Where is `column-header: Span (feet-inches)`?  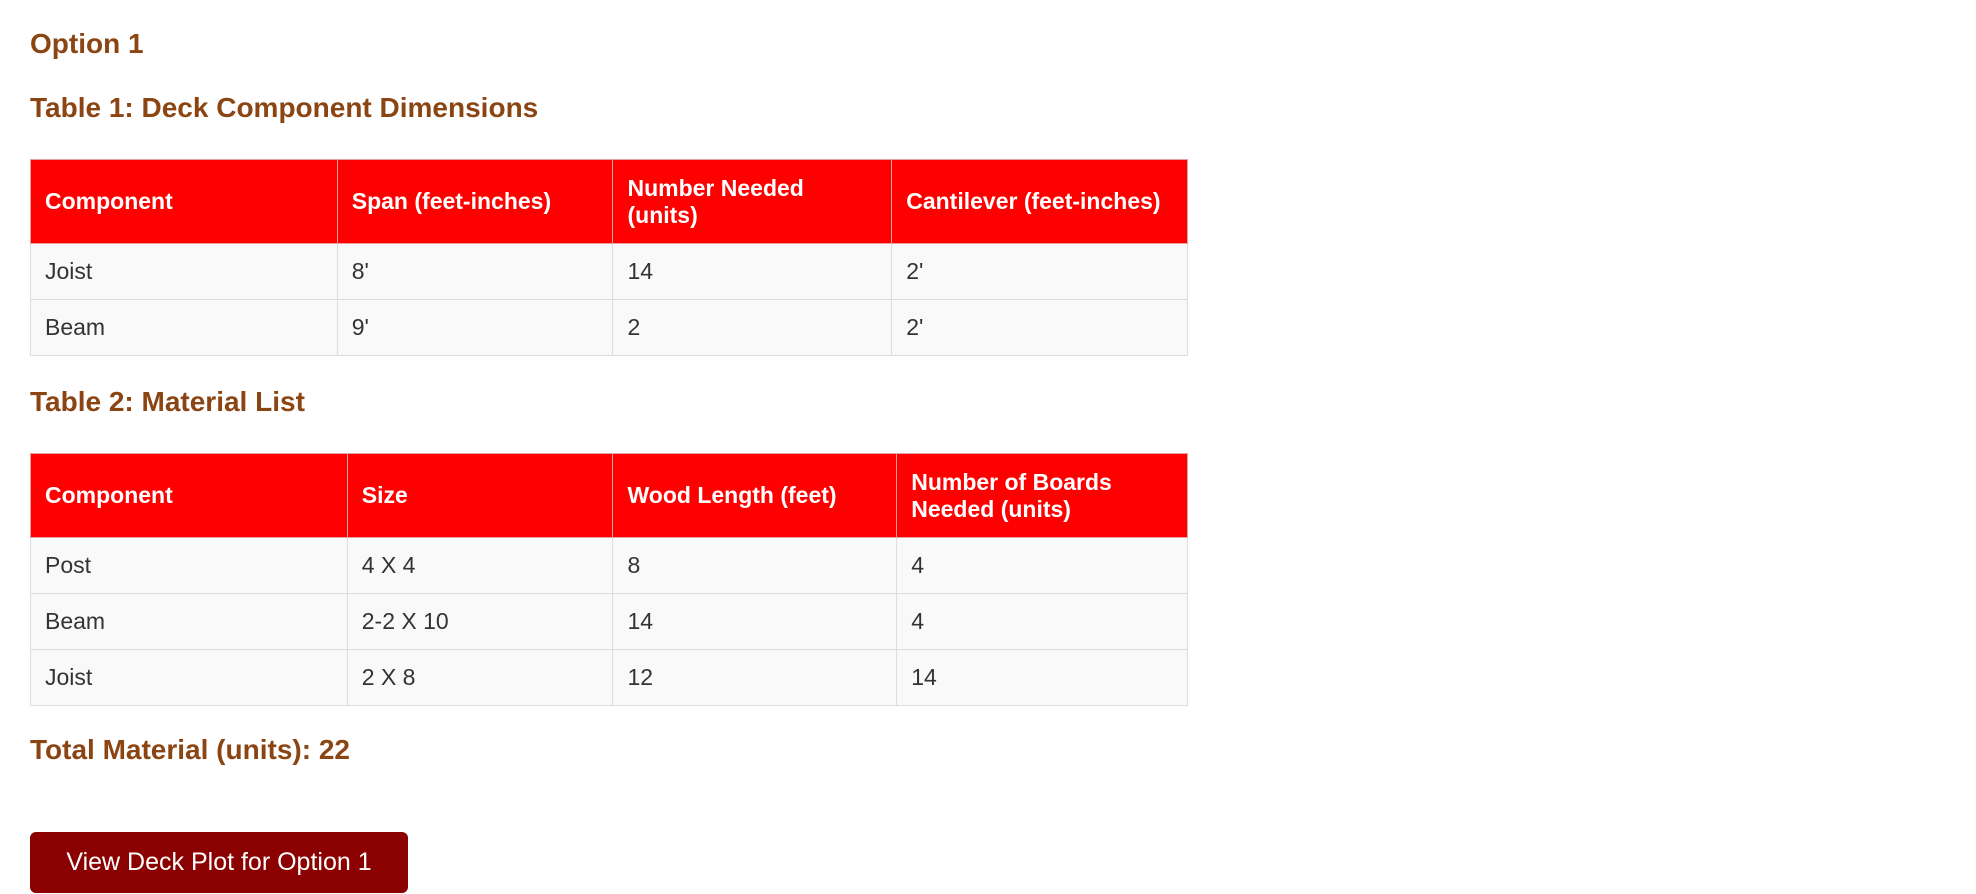 column-header: Span (feet-inches) is located at coordinates (475, 201).